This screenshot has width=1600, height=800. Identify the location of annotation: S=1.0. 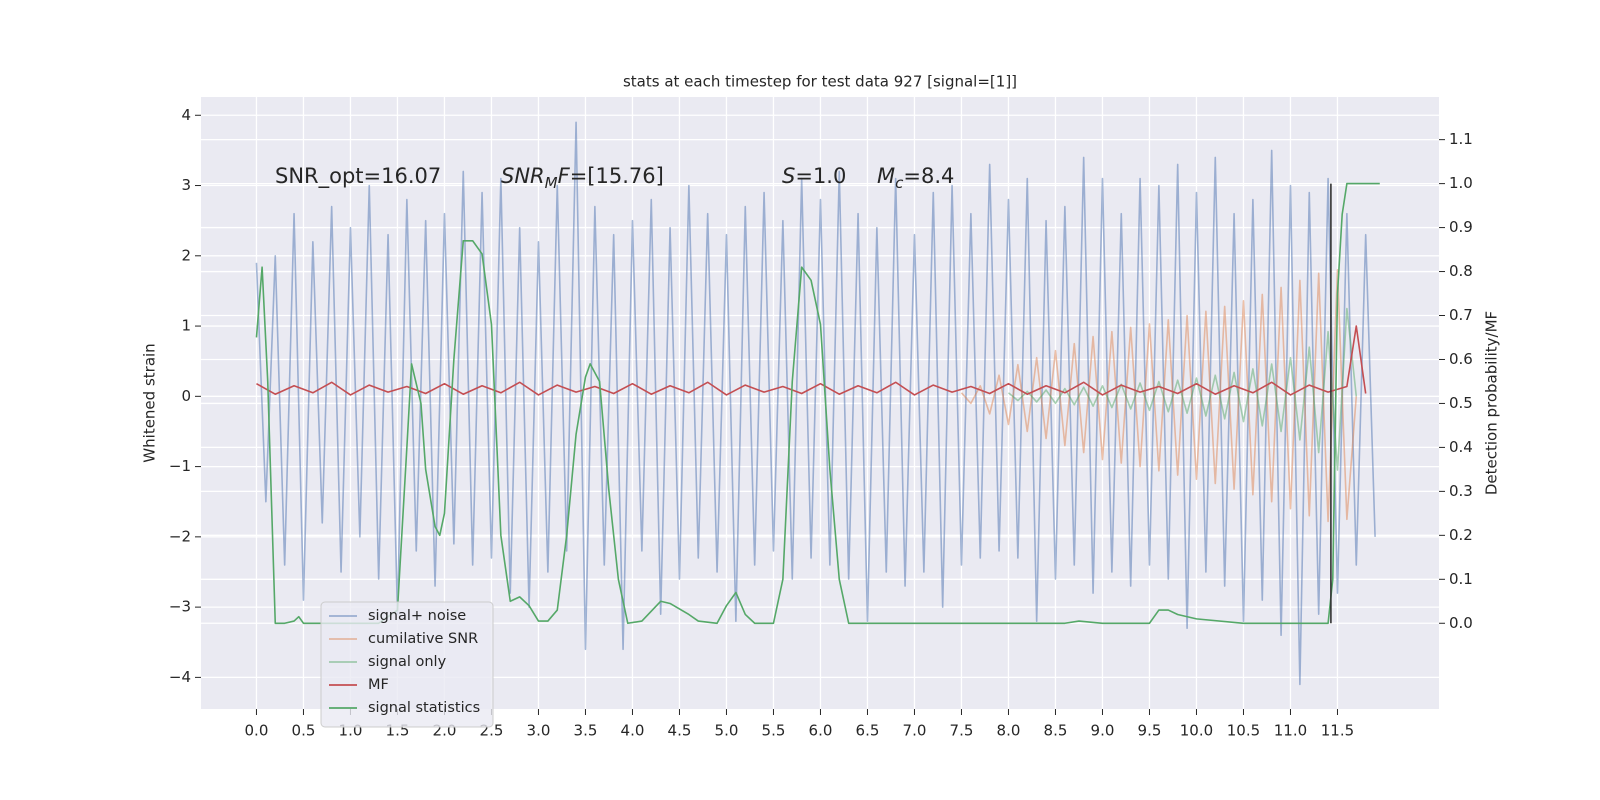
(814, 176).